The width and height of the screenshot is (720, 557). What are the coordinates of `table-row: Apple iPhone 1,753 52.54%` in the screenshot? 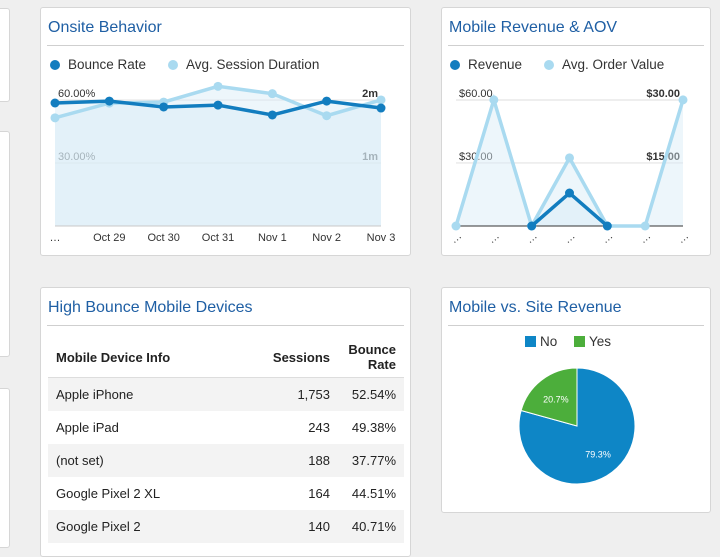 It's located at (226, 394).